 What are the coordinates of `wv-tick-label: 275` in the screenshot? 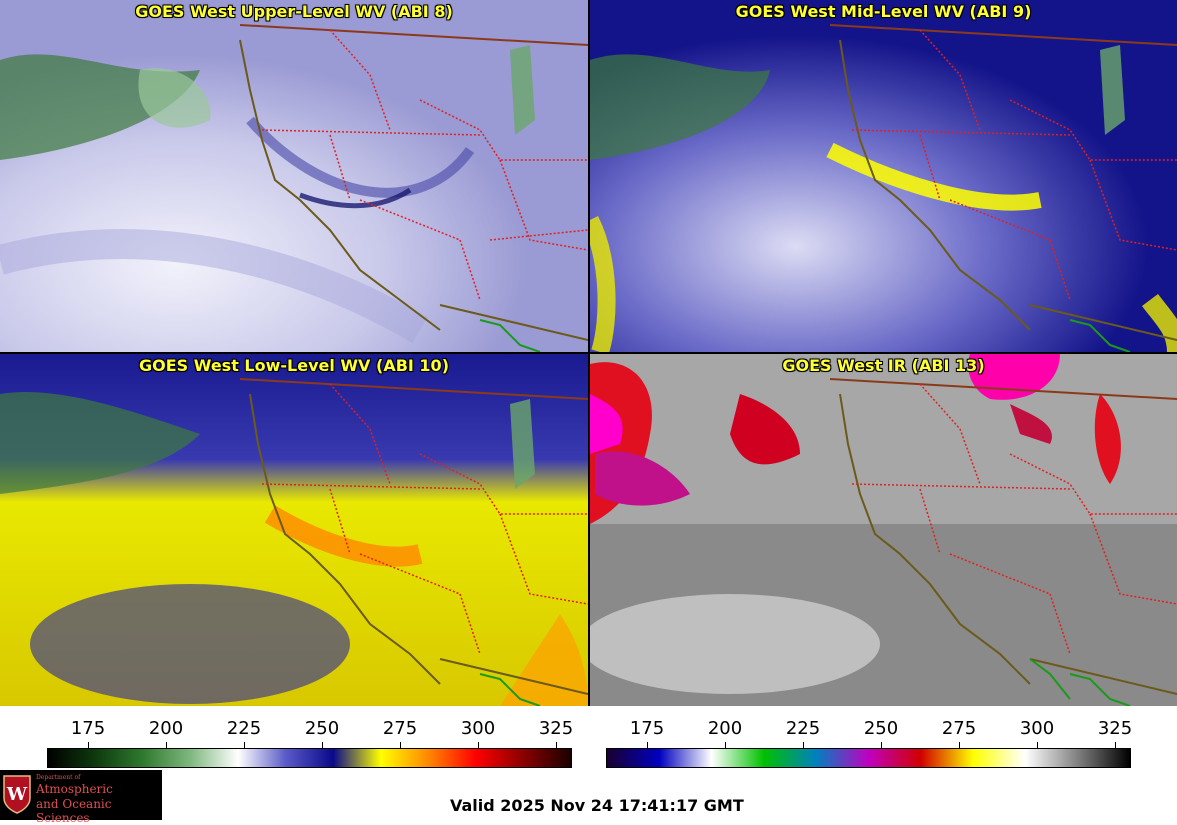 It's located at (400, 728).